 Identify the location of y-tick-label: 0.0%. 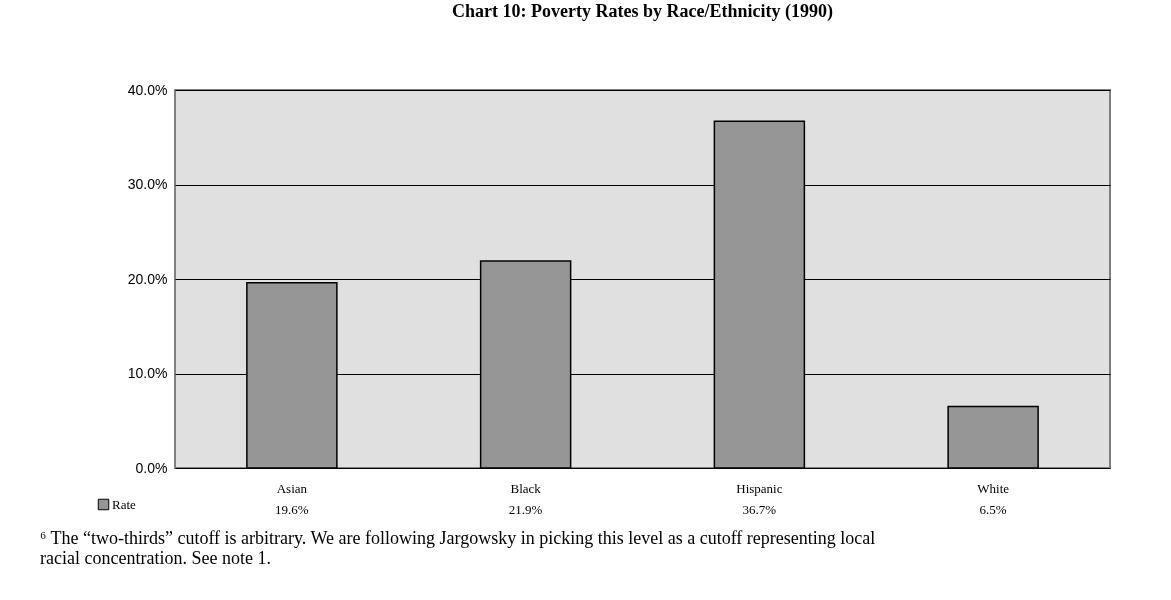
(151, 467).